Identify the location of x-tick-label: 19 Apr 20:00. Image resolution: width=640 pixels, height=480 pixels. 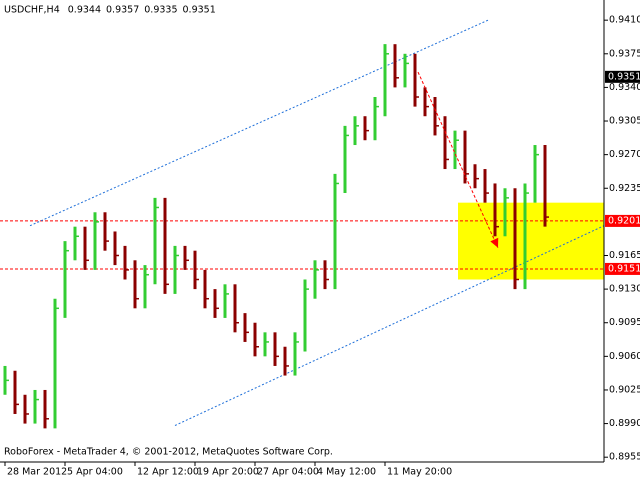
(228, 472).